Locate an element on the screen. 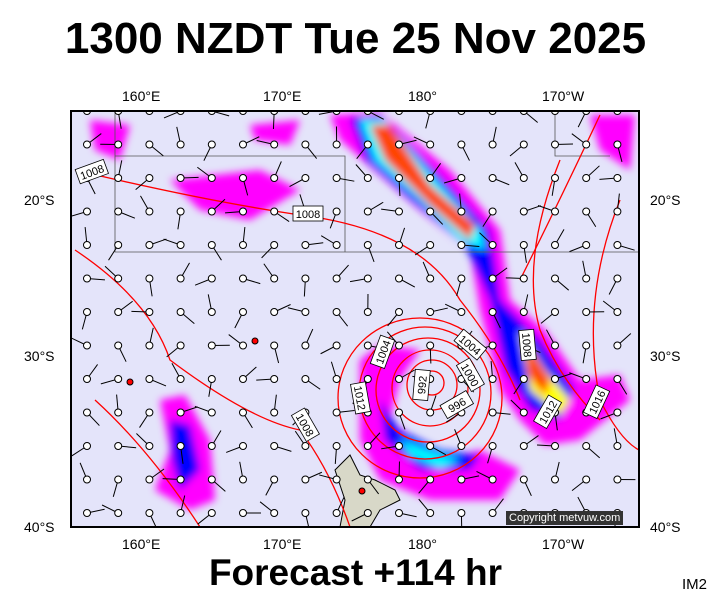  isobar-label: 1016 is located at coordinates (596, 402).